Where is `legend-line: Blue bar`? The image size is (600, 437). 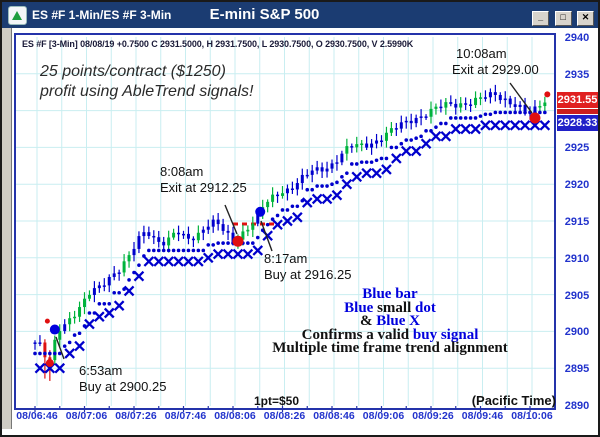
legend-line: Blue bar is located at coordinates (390, 294).